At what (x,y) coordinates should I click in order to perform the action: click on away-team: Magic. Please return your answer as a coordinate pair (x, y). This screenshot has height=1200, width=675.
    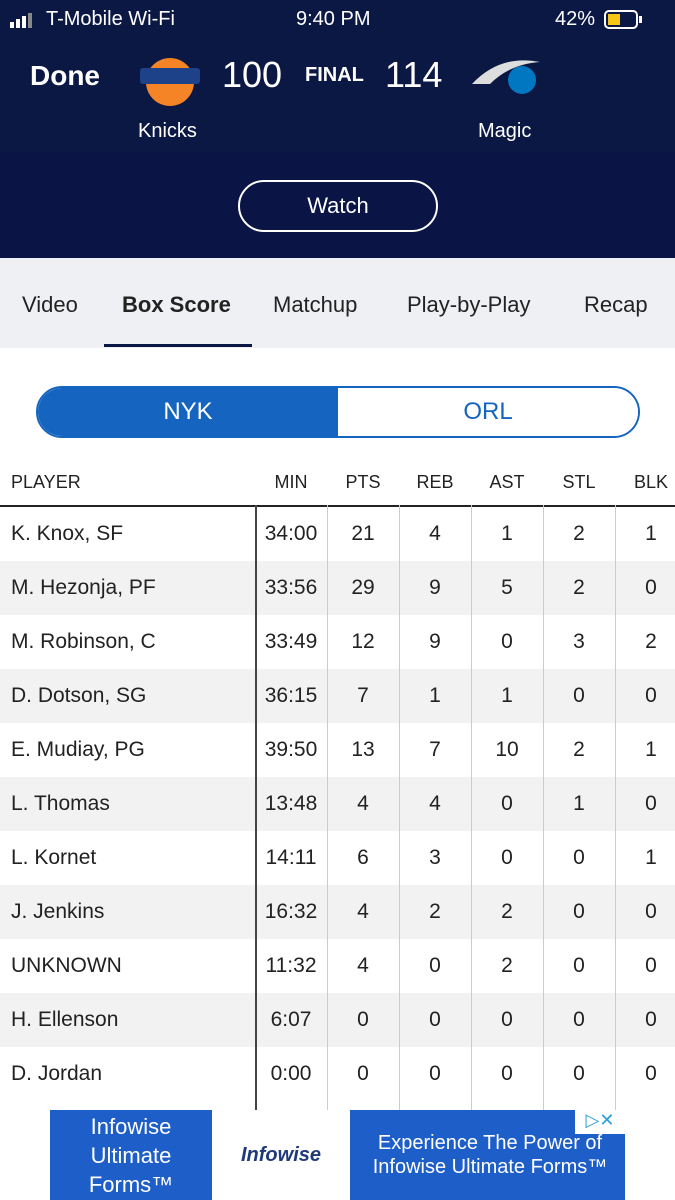
    Looking at the image, I should click on (505, 131).